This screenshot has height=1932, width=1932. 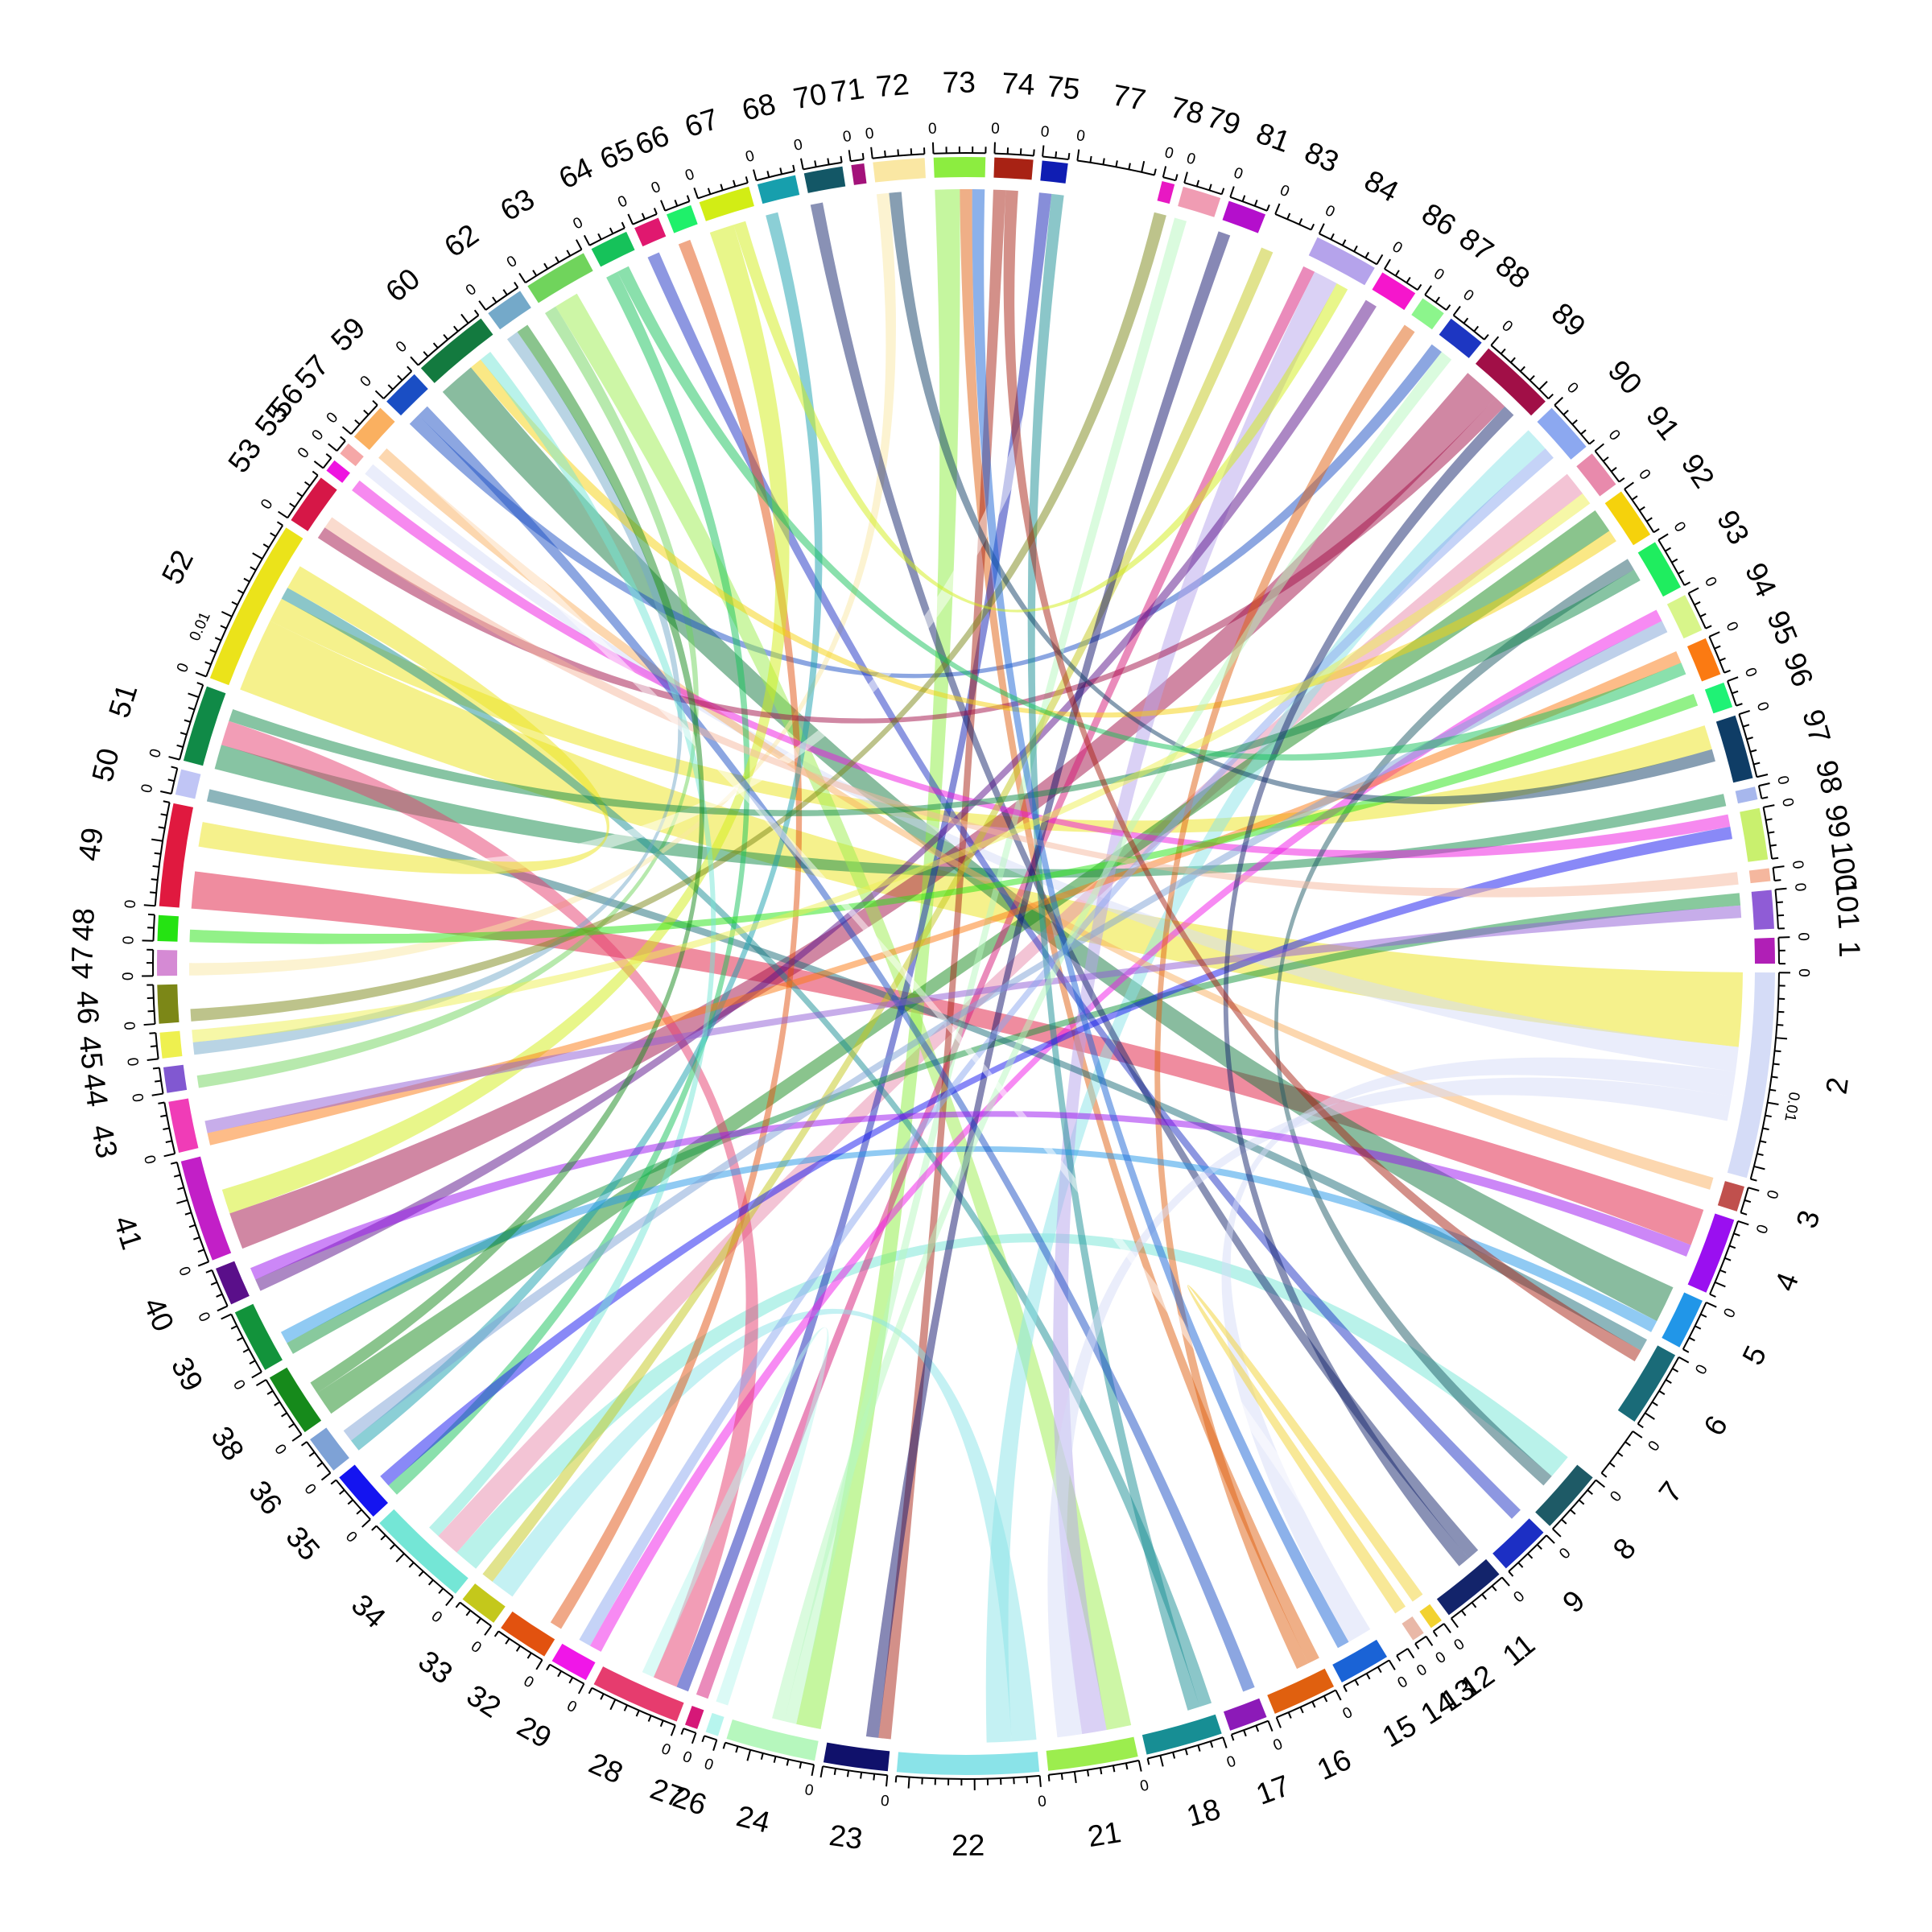 What do you see at coordinates (846, 1837) in the screenshot?
I see `sector-label-23: 23` at bounding box center [846, 1837].